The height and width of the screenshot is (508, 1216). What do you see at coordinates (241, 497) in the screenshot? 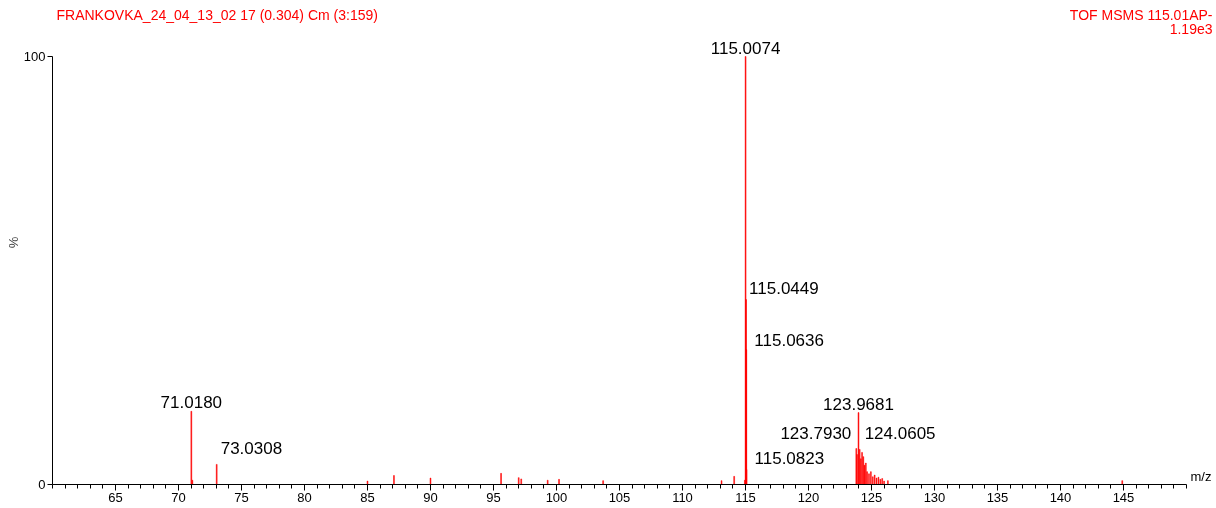
I see `x-tick-label: 75` at bounding box center [241, 497].